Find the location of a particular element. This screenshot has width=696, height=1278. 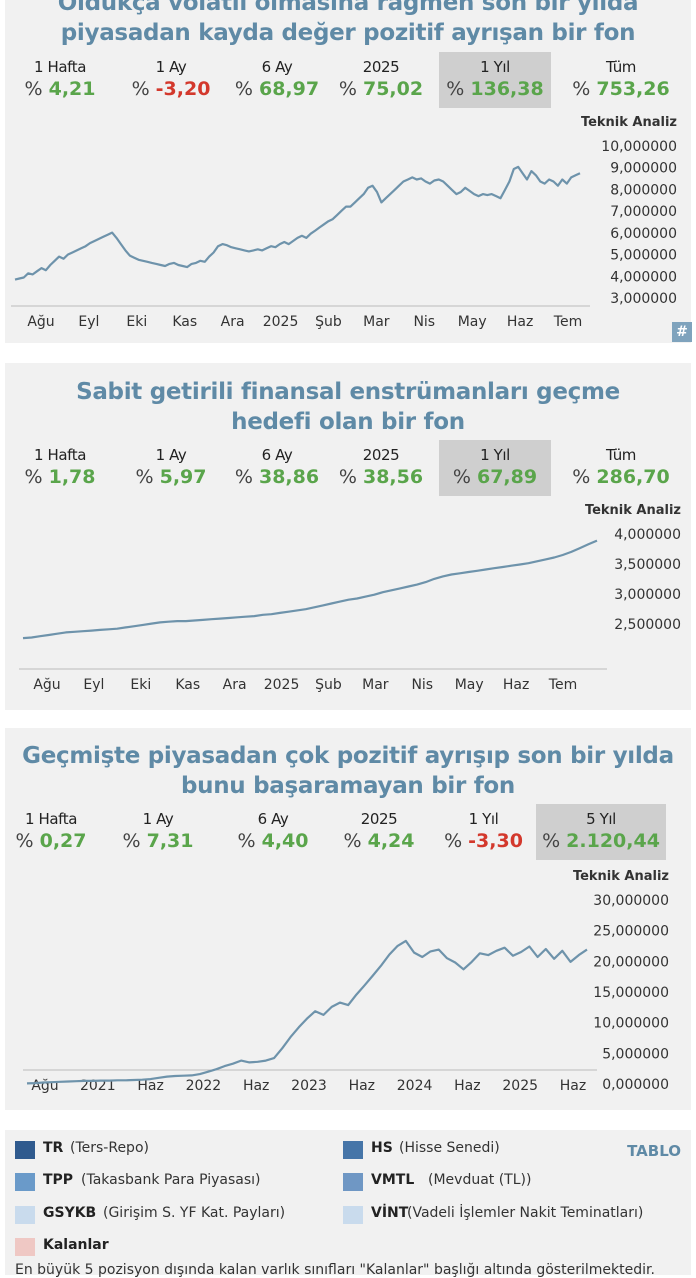

x-tick-label: Ağu is located at coordinates (40, 322).